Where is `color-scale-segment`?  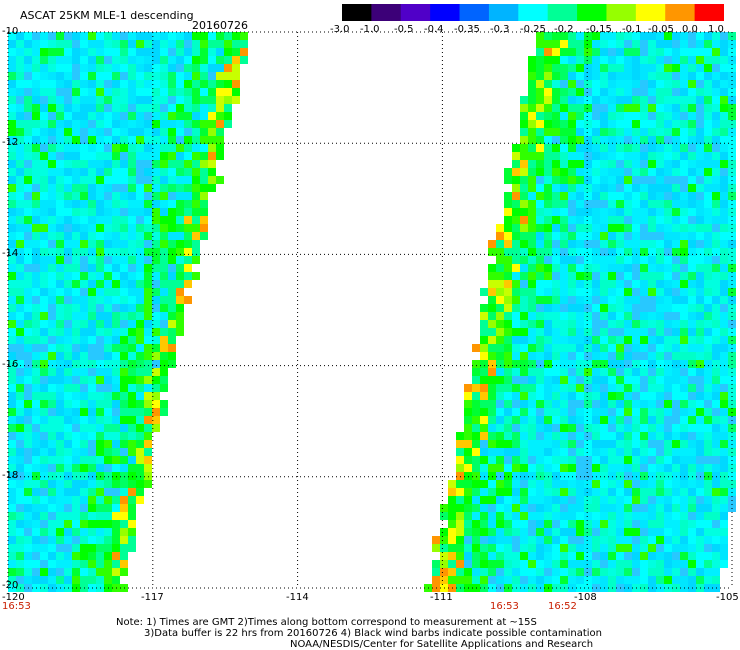 color-scale-segment is located at coordinates (592, 12).